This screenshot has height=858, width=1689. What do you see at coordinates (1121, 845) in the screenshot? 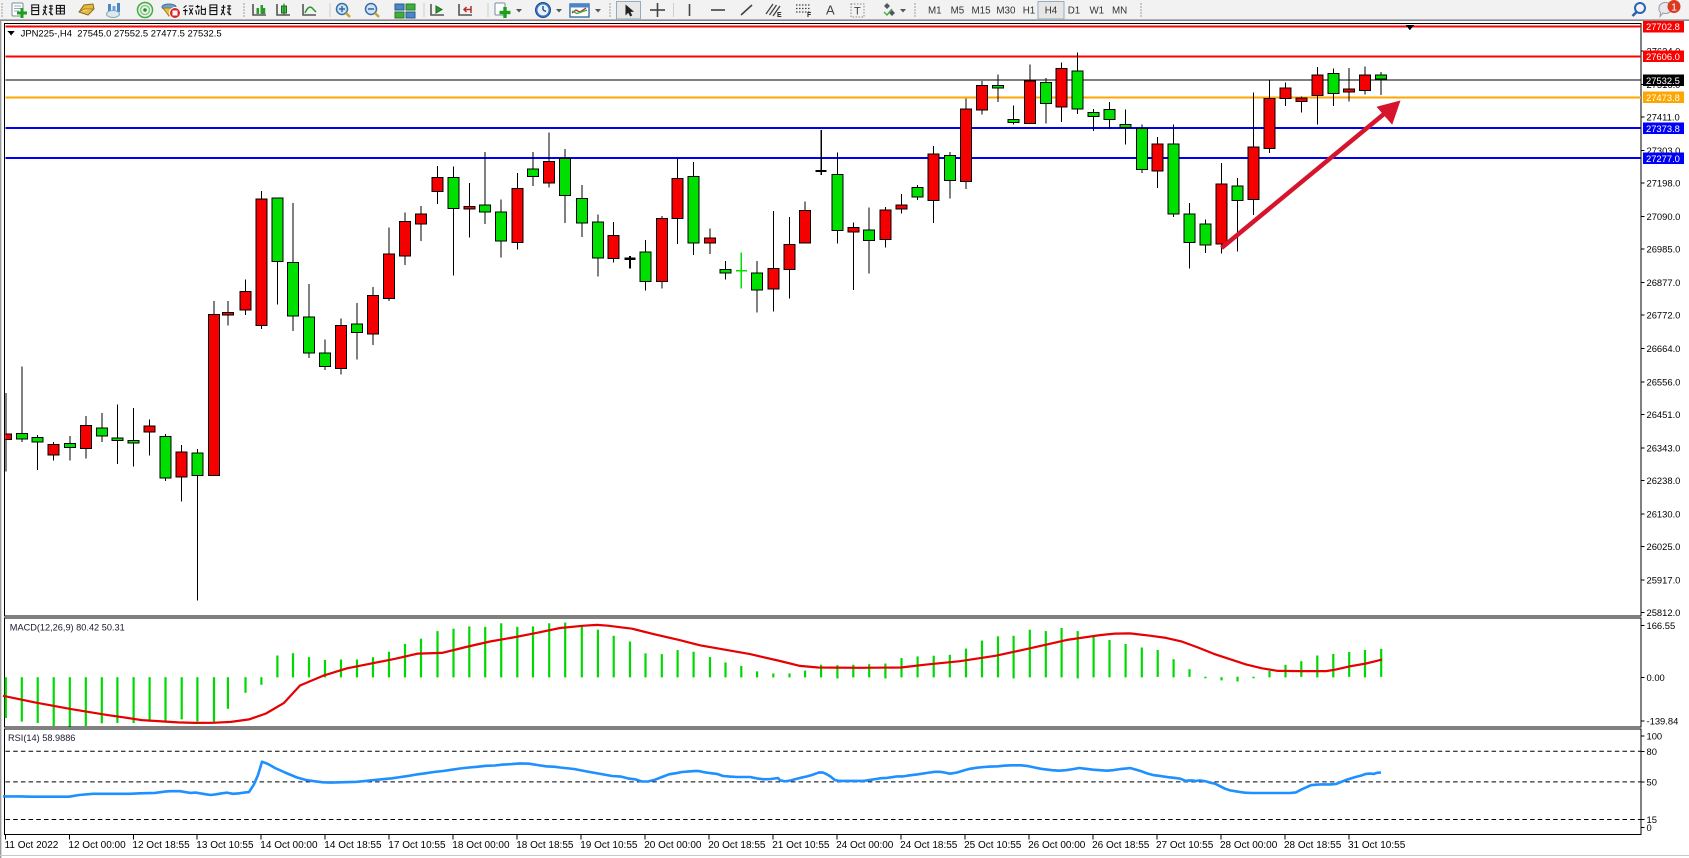
I see `svg-text: 26 Oct 18:55` at bounding box center [1121, 845].